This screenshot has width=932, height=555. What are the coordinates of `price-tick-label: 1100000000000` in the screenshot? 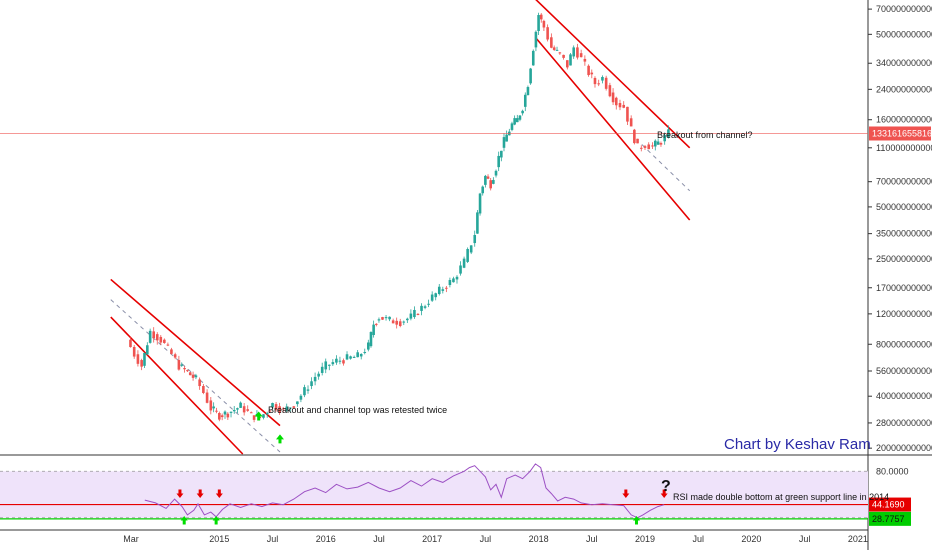 It's located at (904, 148).